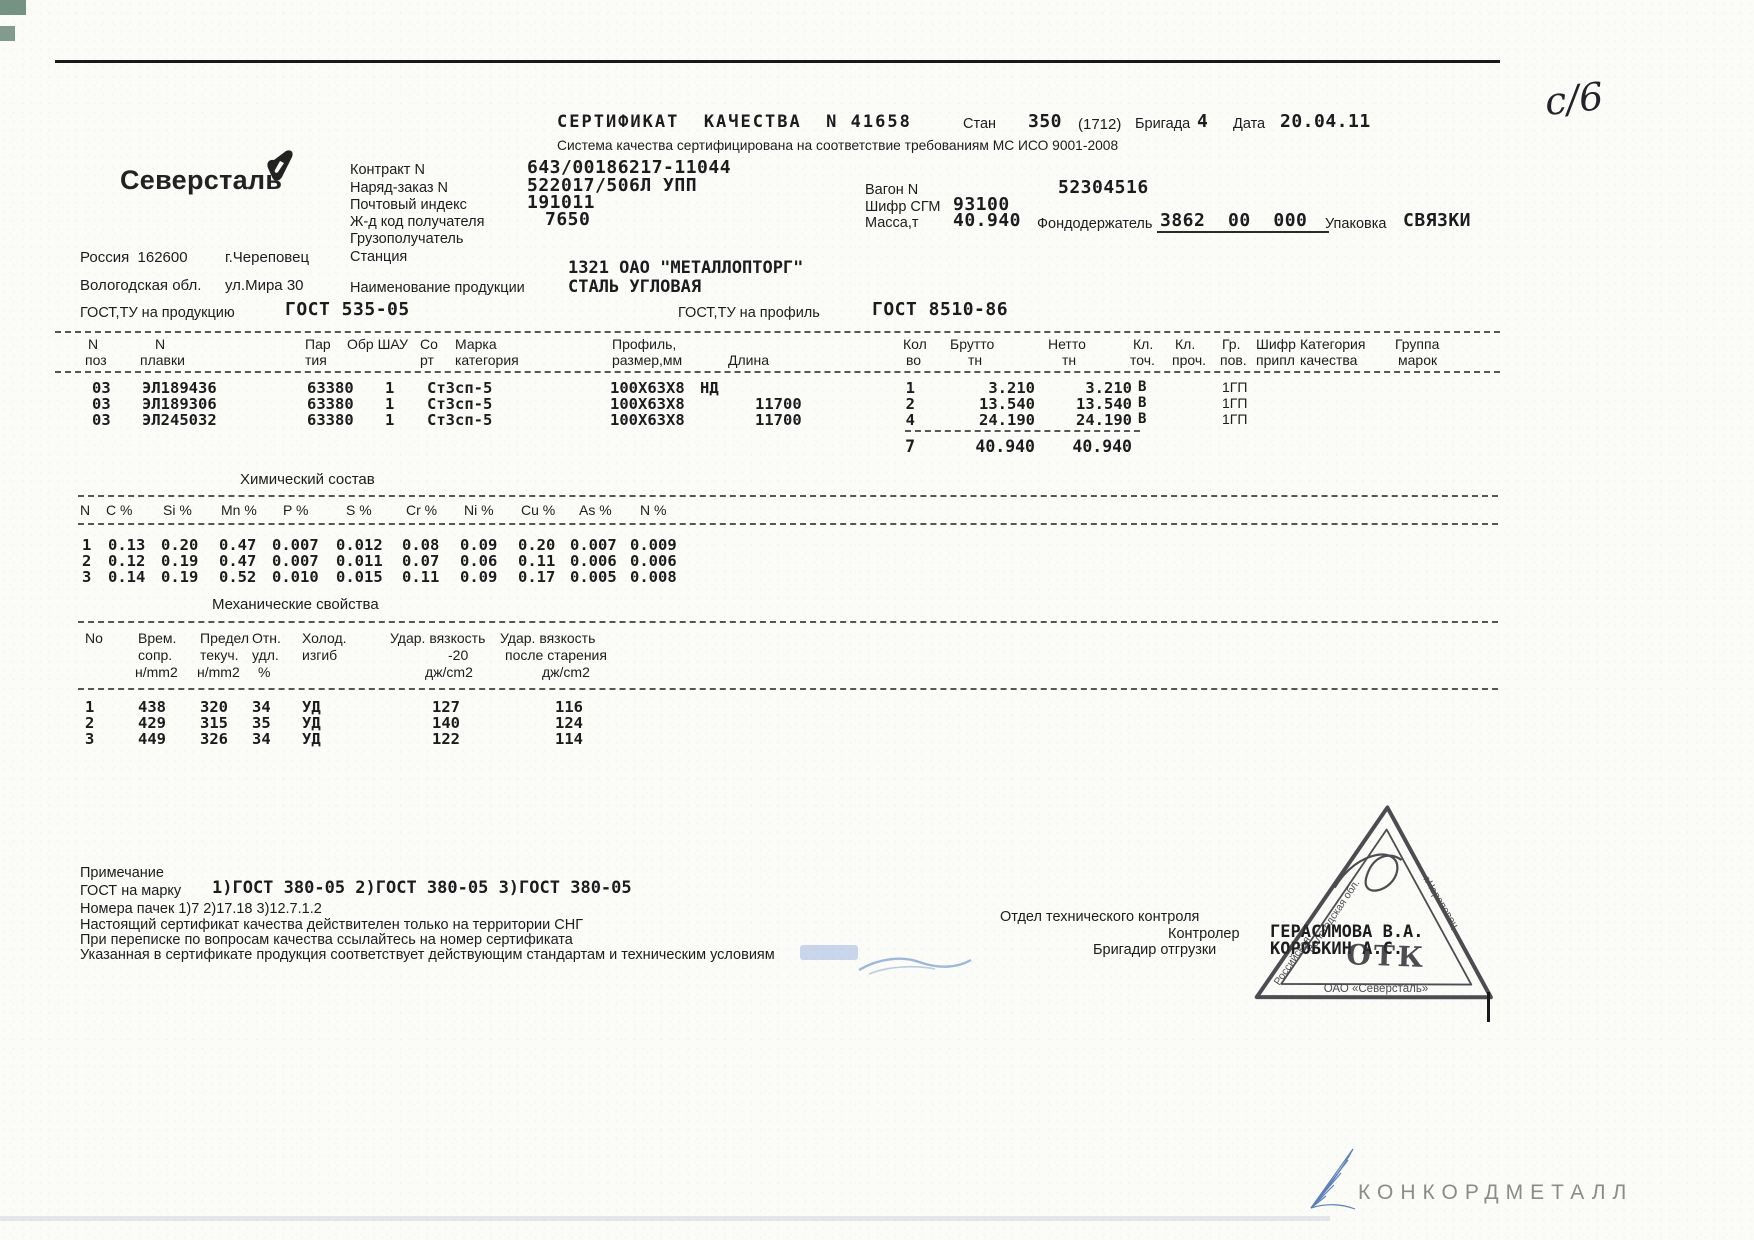  Describe the element at coordinates (458, 655) in the screenshot. I see `mech-h5-l2: -20` at that location.